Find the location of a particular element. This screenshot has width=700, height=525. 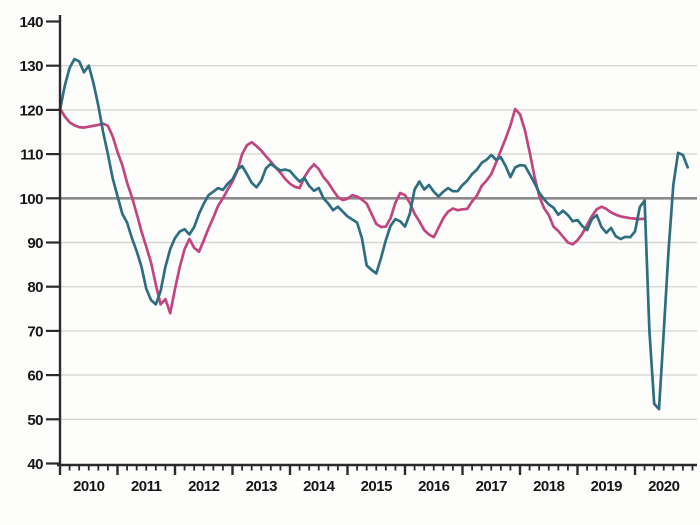

y-tick-label: 100 is located at coordinates (31, 199).